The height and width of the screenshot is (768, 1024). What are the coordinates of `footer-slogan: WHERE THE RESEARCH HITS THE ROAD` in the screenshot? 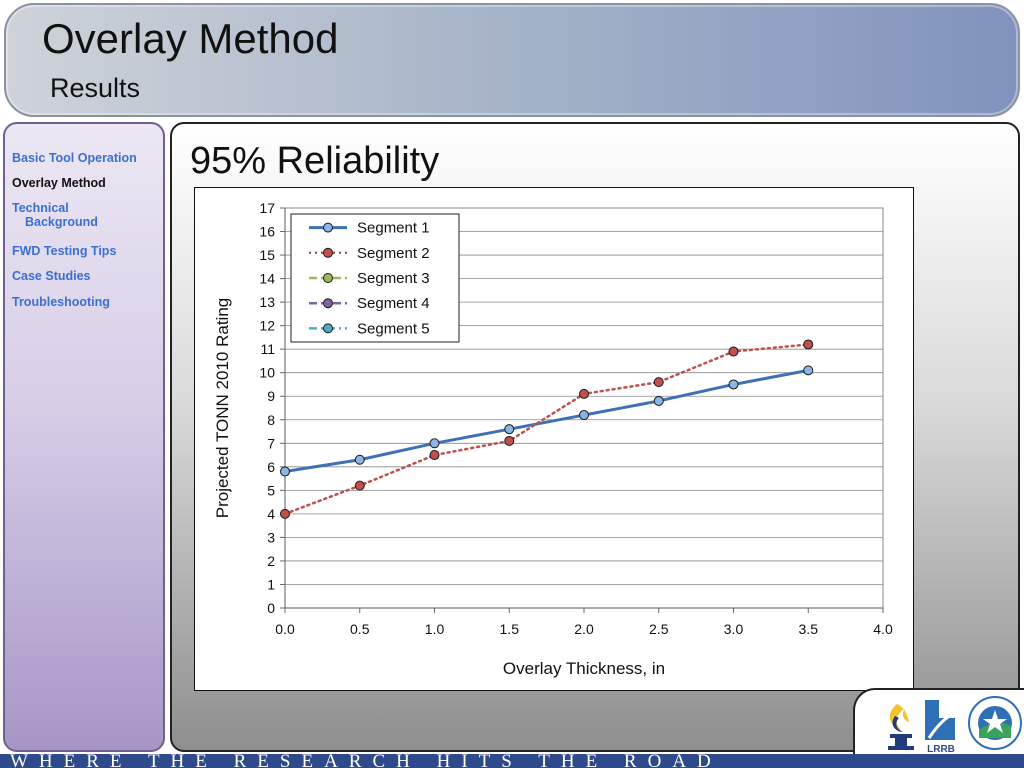 It's located at (366, 761).